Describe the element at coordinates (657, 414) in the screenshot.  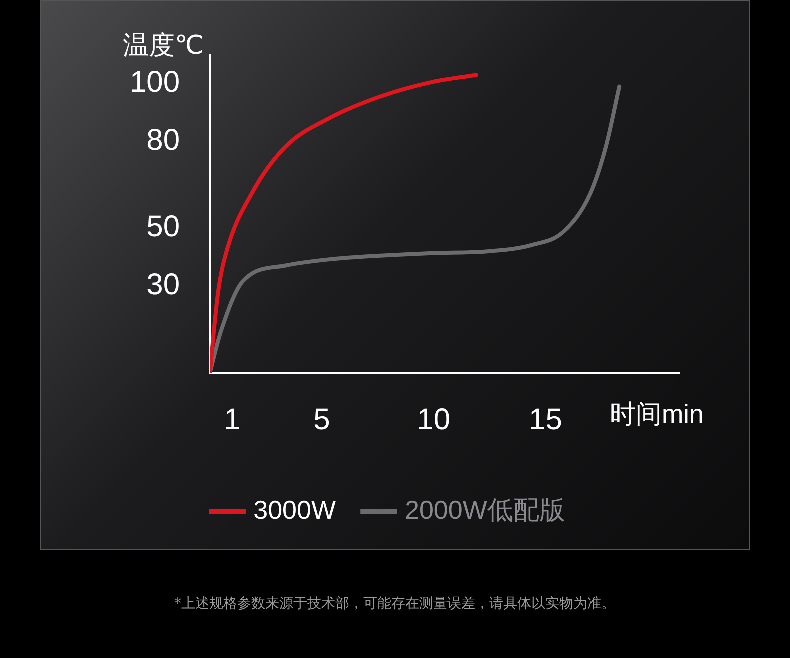
I see `x-axis-title: 时间min` at that location.